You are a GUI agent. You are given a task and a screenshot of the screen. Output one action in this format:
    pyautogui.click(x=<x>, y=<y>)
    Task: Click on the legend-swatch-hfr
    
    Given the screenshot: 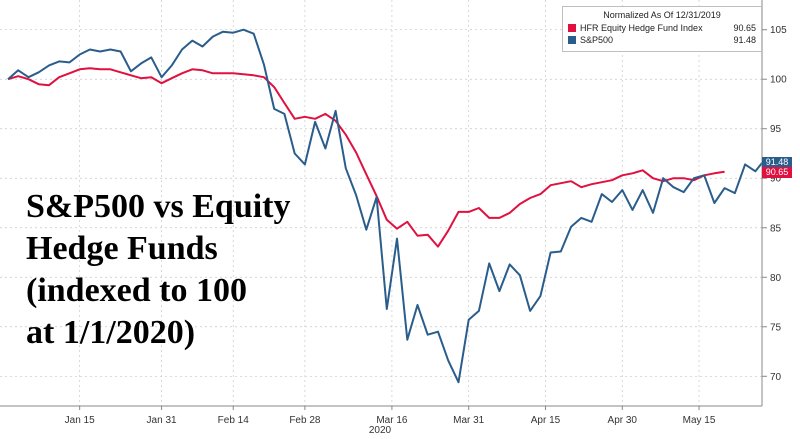 What is the action you would take?
    pyautogui.click(x=572, y=28)
    